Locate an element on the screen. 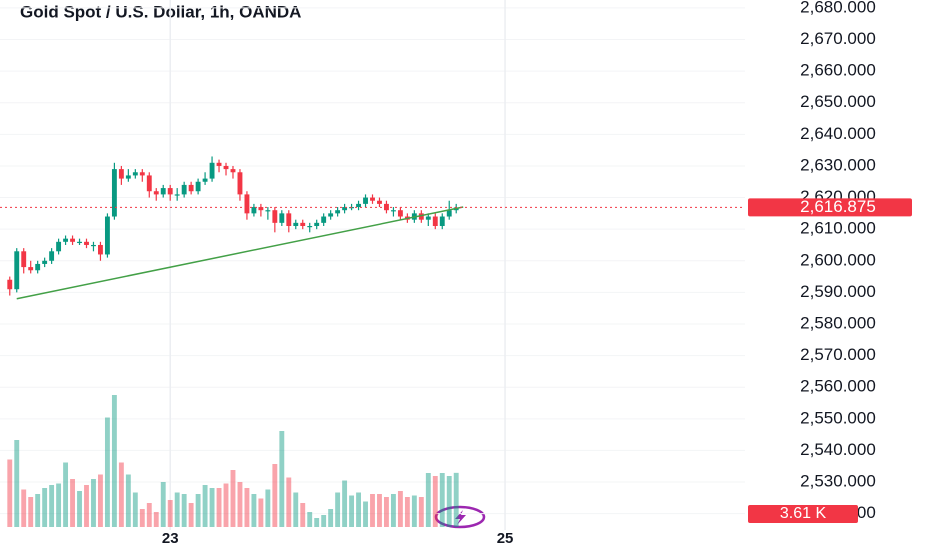 This screenshot has height=550, width=932. y-tick-label: 2,650.000 is located at coordinates (838, 101).